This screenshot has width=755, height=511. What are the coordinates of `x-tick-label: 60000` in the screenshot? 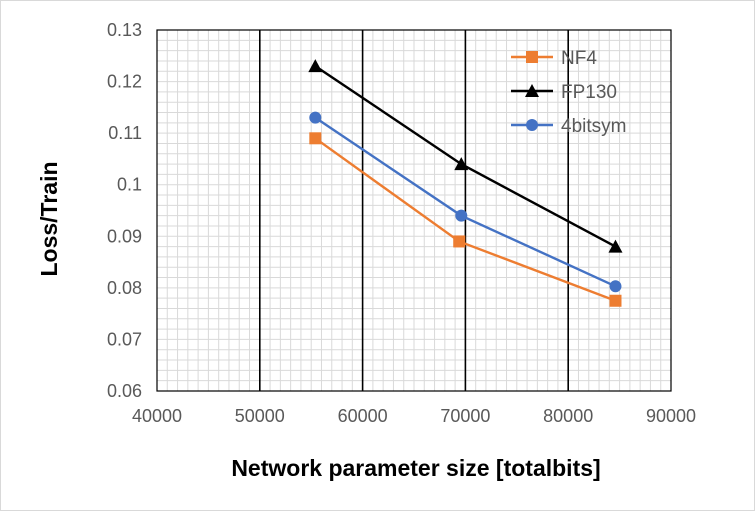 It's located at (363, 416).